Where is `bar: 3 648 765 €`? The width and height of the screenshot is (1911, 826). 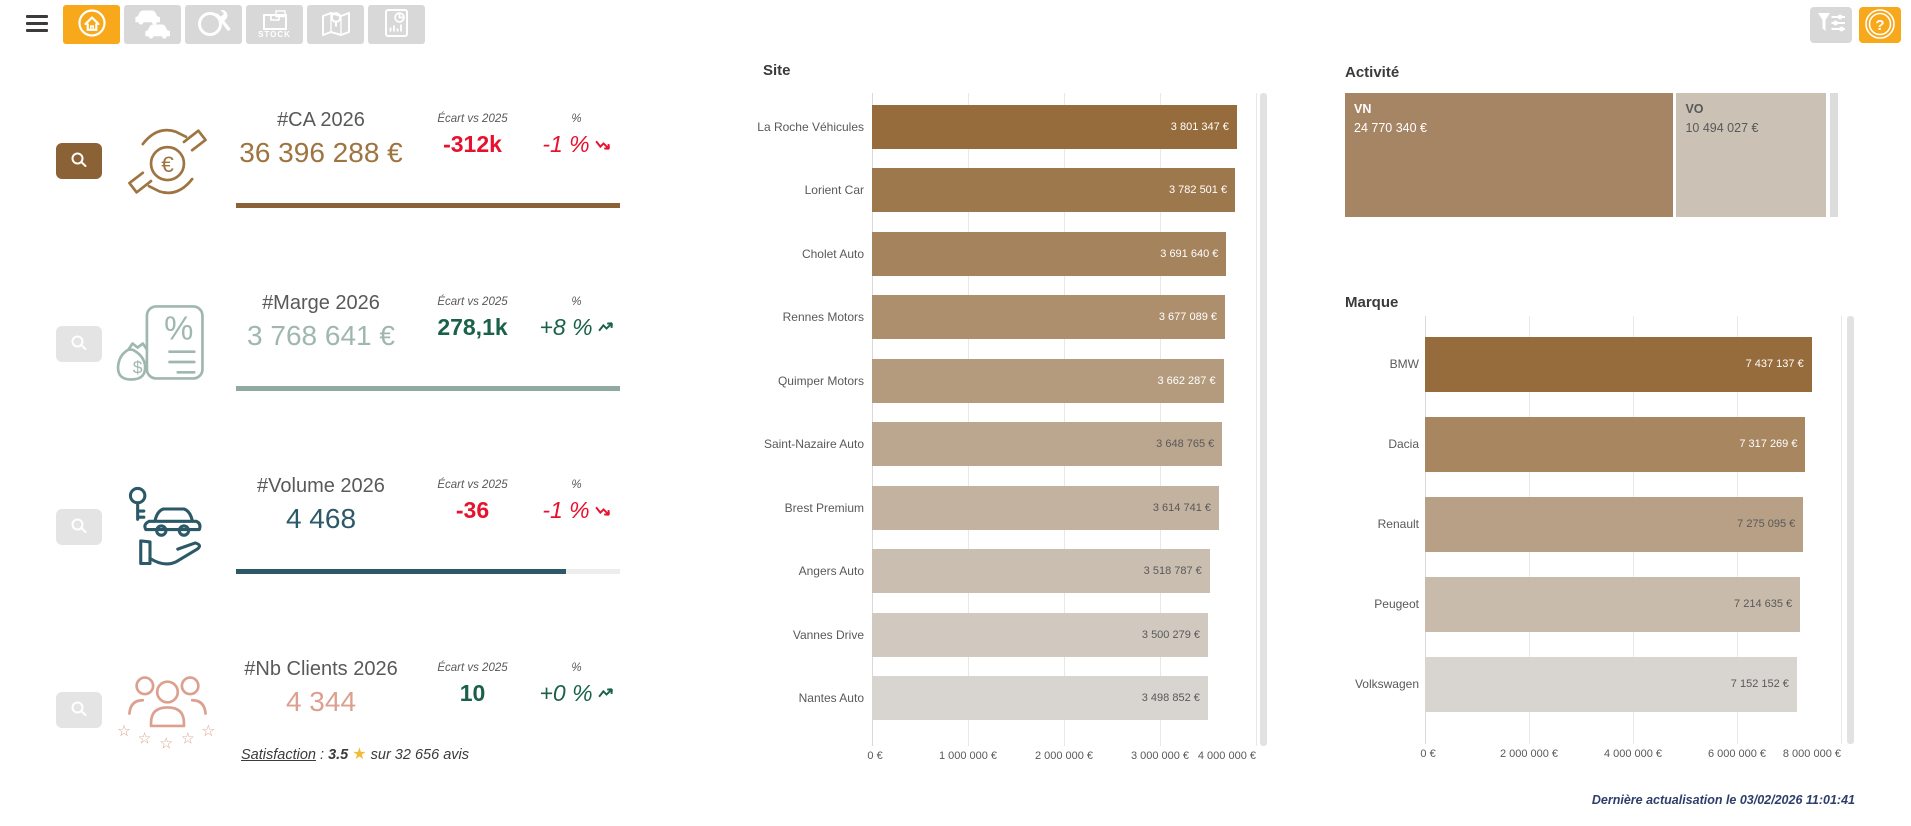
bar: 3 648 765 € is located at coordinates (1047, 444).